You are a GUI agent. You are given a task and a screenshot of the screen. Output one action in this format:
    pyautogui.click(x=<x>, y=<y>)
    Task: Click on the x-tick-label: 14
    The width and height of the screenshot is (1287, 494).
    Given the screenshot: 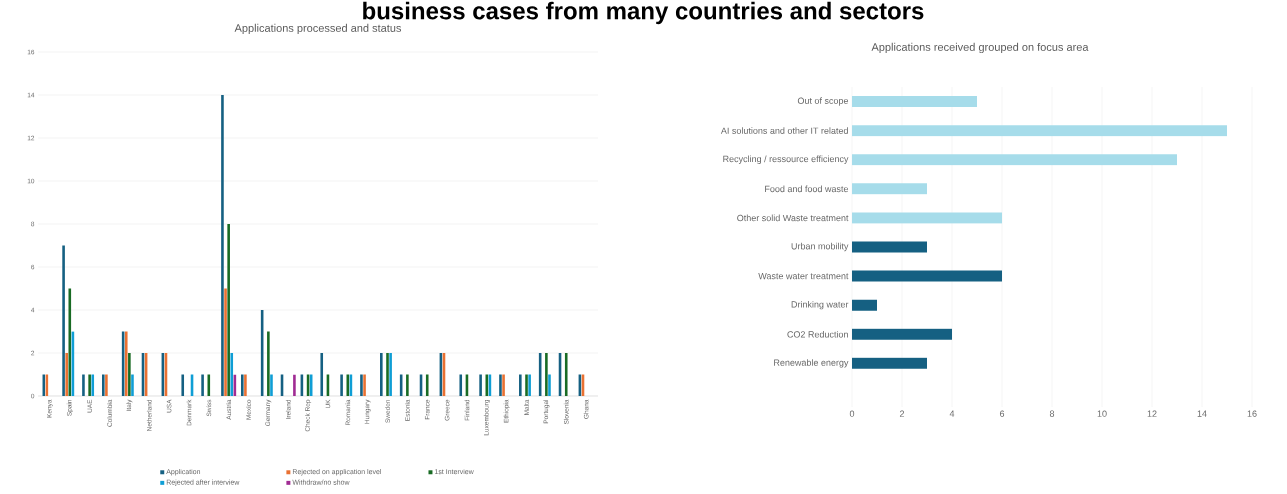 What is the action you would take?
    pyautogui.click(x=1202, y=413)
    